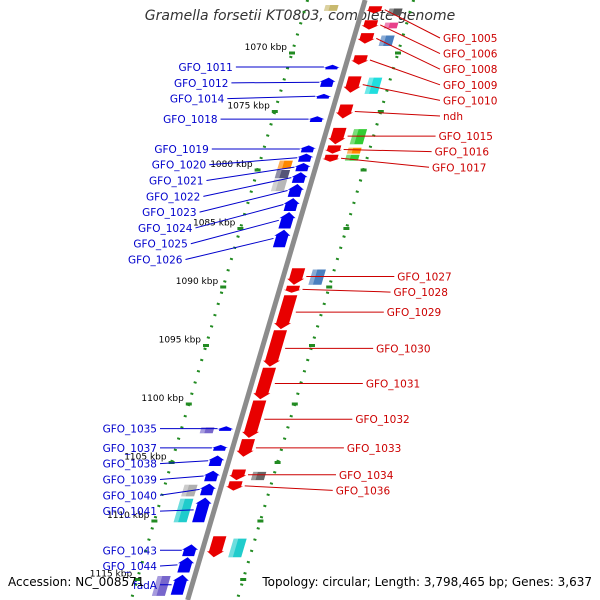 Image resolution: width=600 pixels, height=600 pixels. Describe the element at coordinates (459, 168) in the screenshot. I see `gene-label: GFO_1017` at that location.